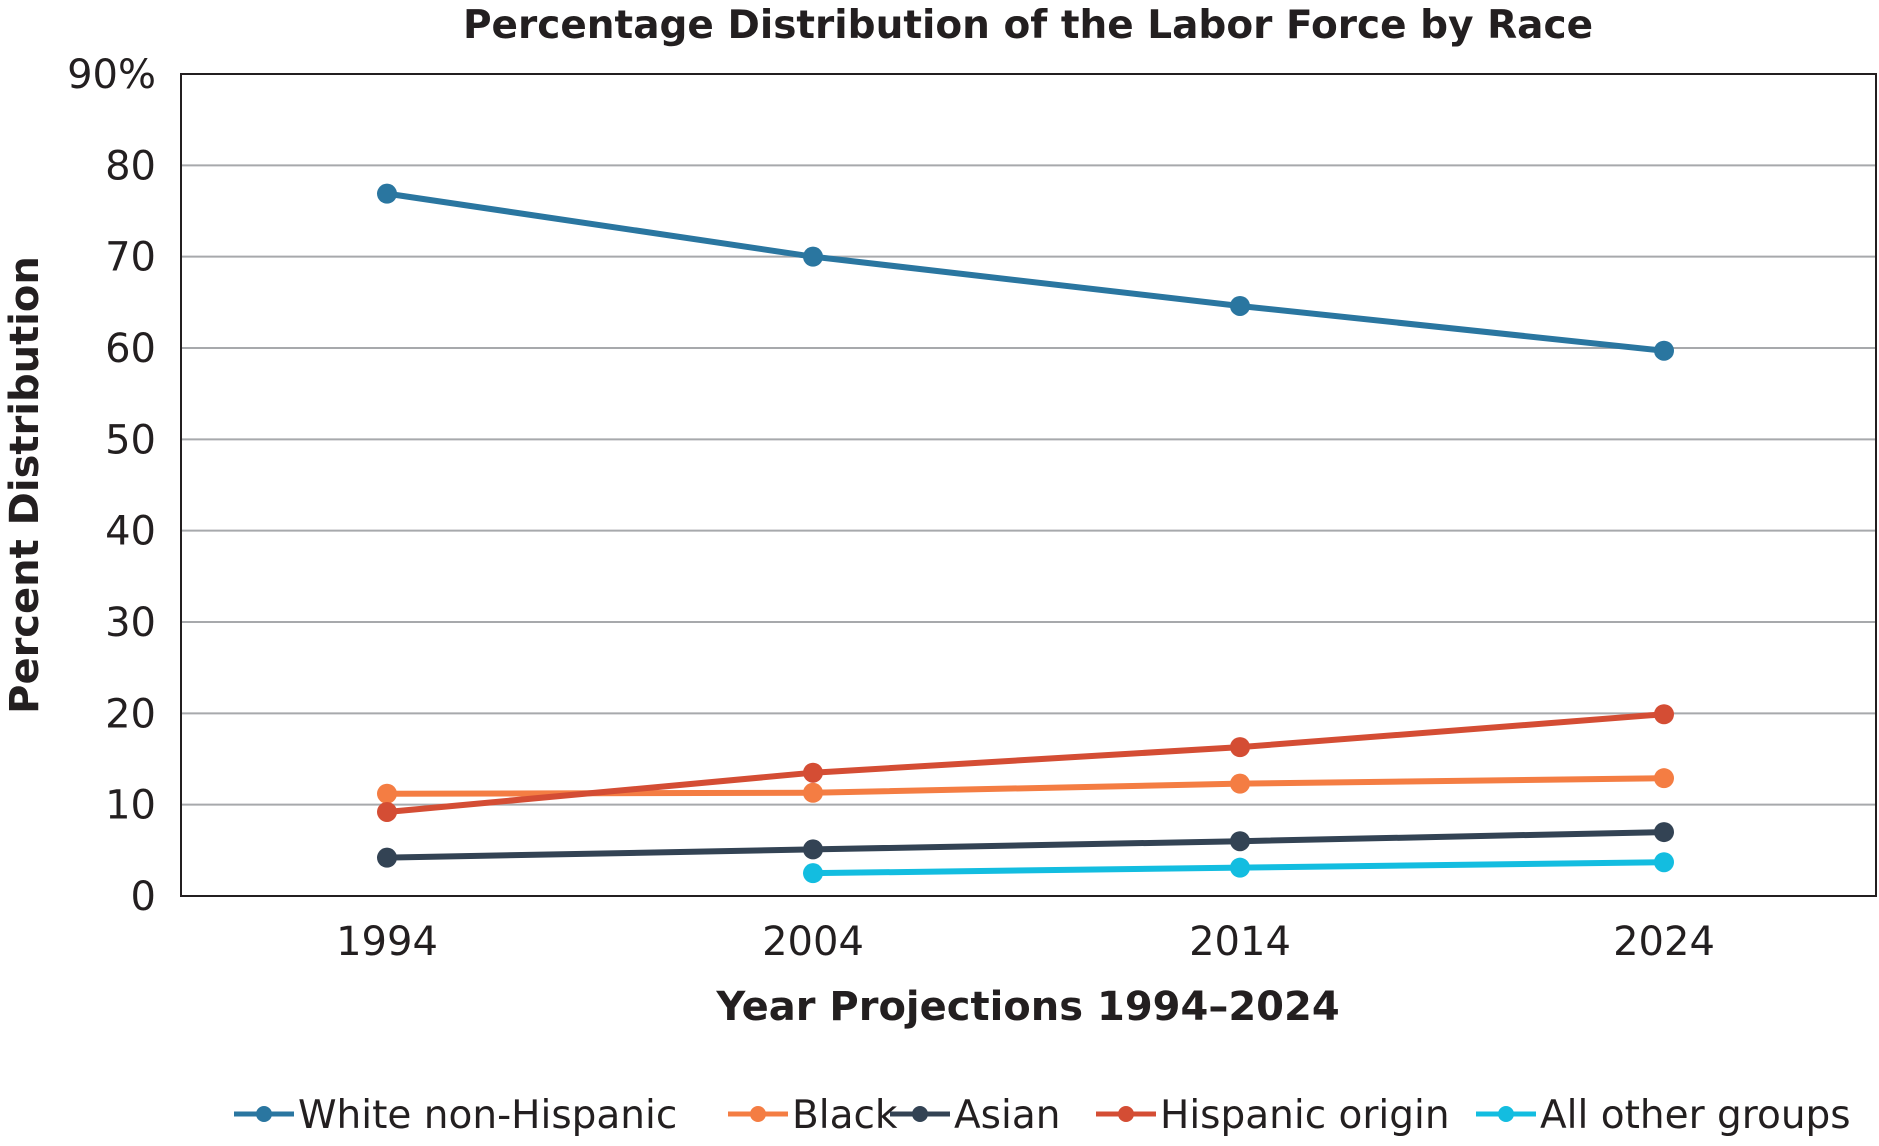 This screenshot has height=1146, width=1879. Describe the element at coordinates (845, 1115) in the screenshot. I see `legend-label: Black` at that location.